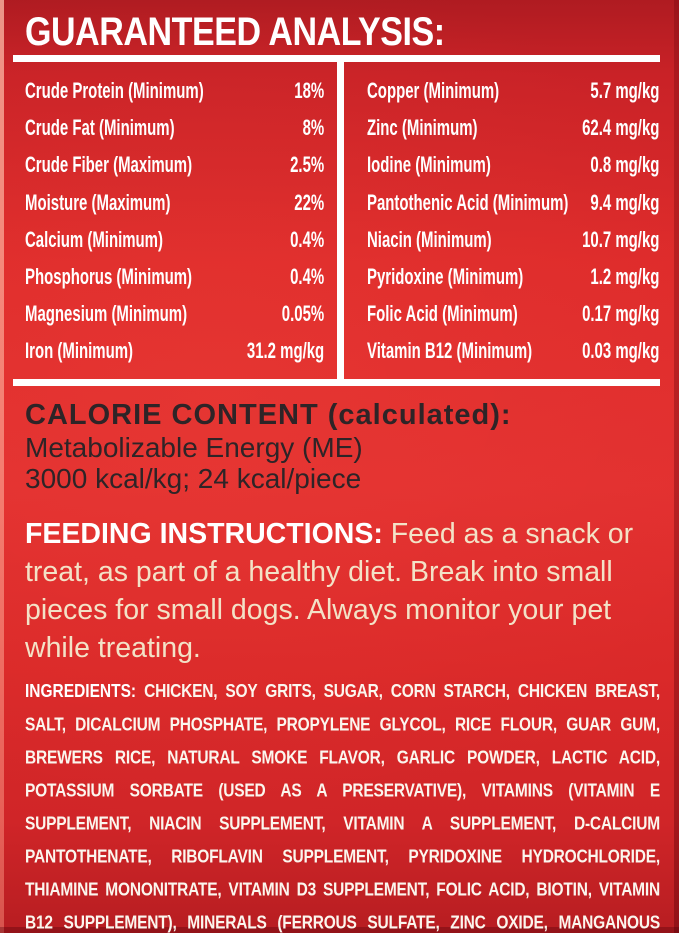 The image size is (679, 933). I want to click on nutrient-name: Magnesium (Minimum), so click(106, 314).